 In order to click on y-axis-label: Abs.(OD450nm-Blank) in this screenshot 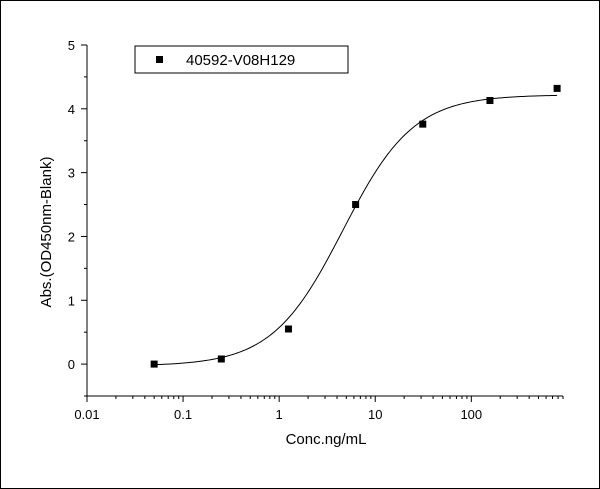, I will do `click(46, 232)`.